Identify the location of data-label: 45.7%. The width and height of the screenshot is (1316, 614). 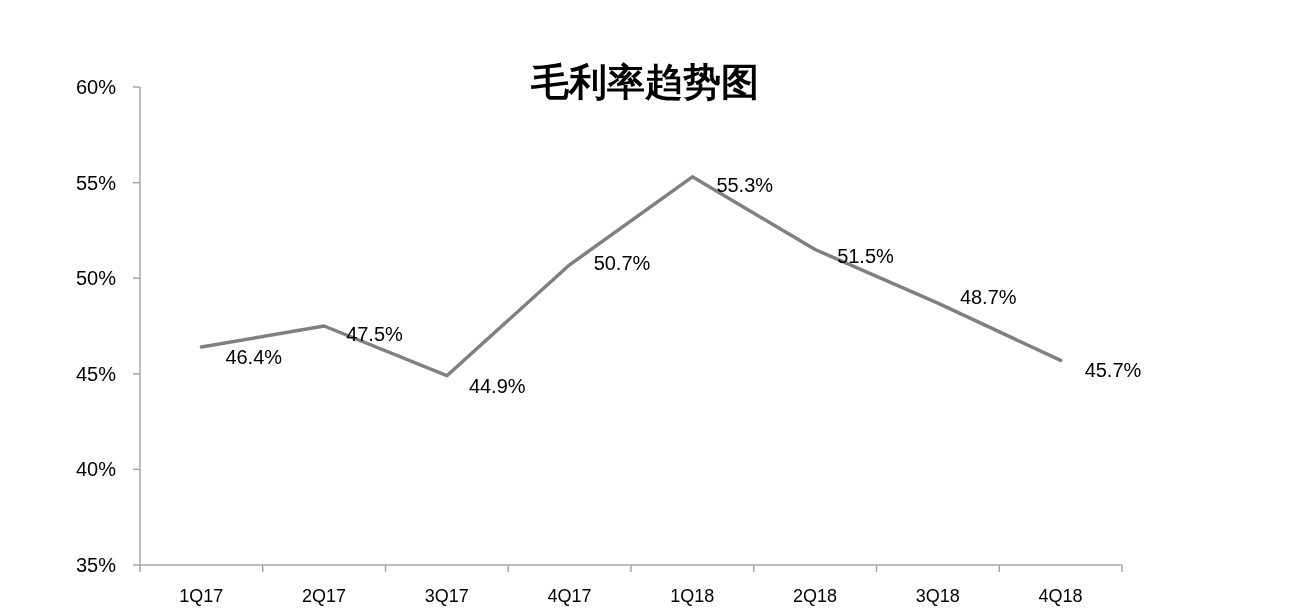
(1113, 370).